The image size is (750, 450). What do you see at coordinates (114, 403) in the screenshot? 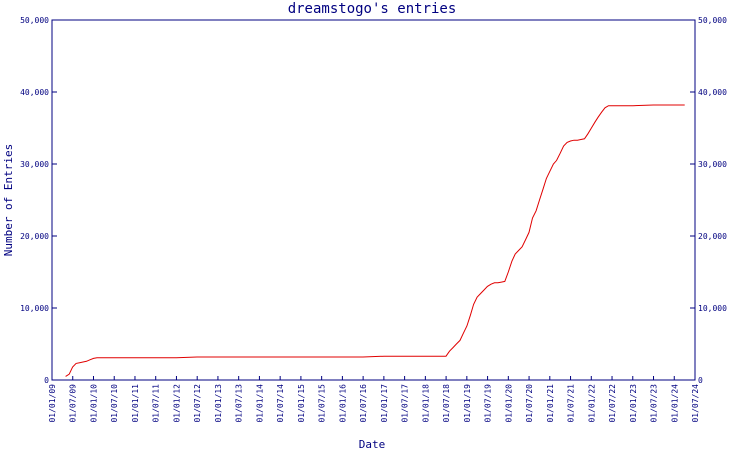
I see `x-tick-label: 01/07/10` at bounding box center [114, 403].